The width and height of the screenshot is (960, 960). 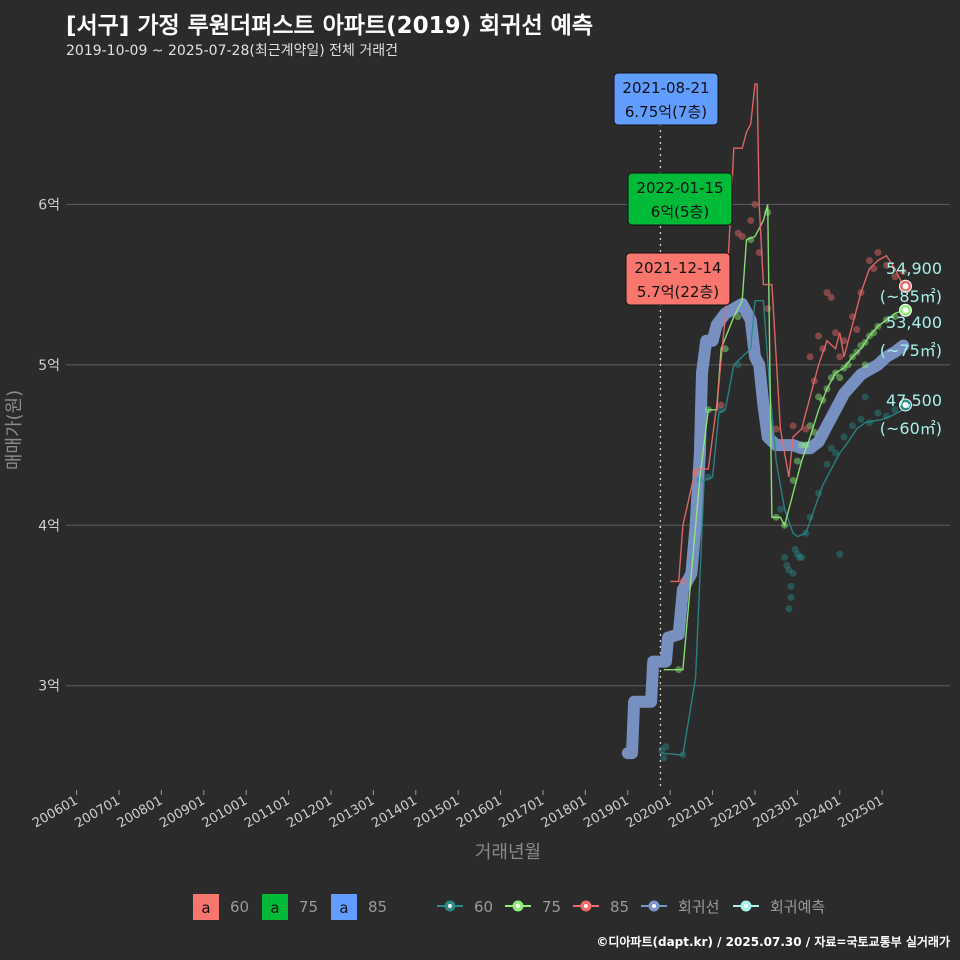 I want to click on forecast-value-label: 47,500, so click(x=914, y=400).